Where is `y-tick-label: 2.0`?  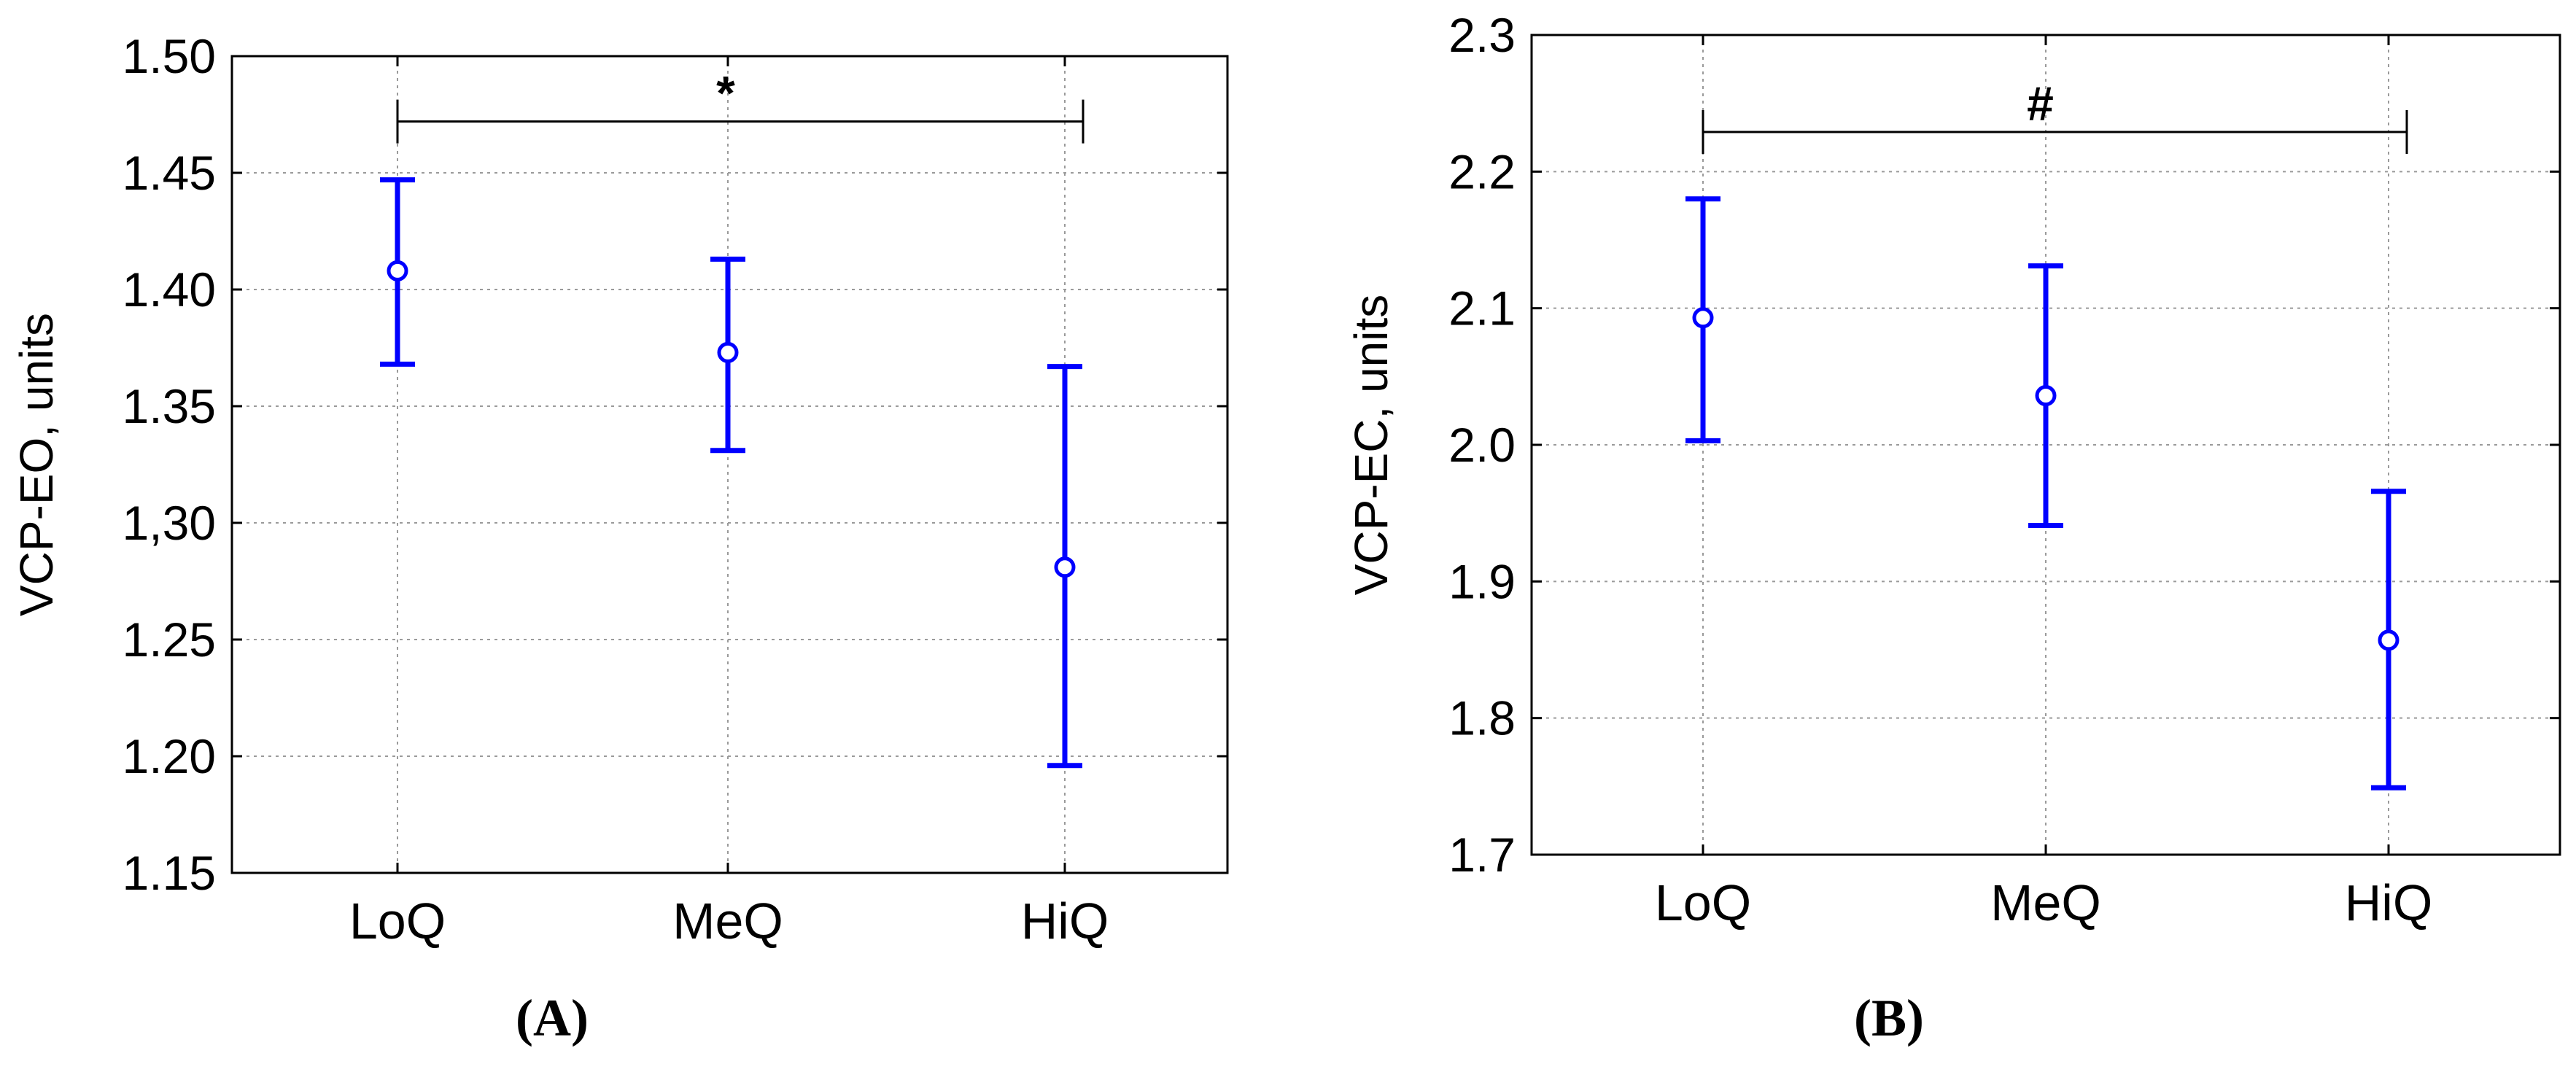
y-tick-label: 2.0 is located at coordinates (1482, 445).